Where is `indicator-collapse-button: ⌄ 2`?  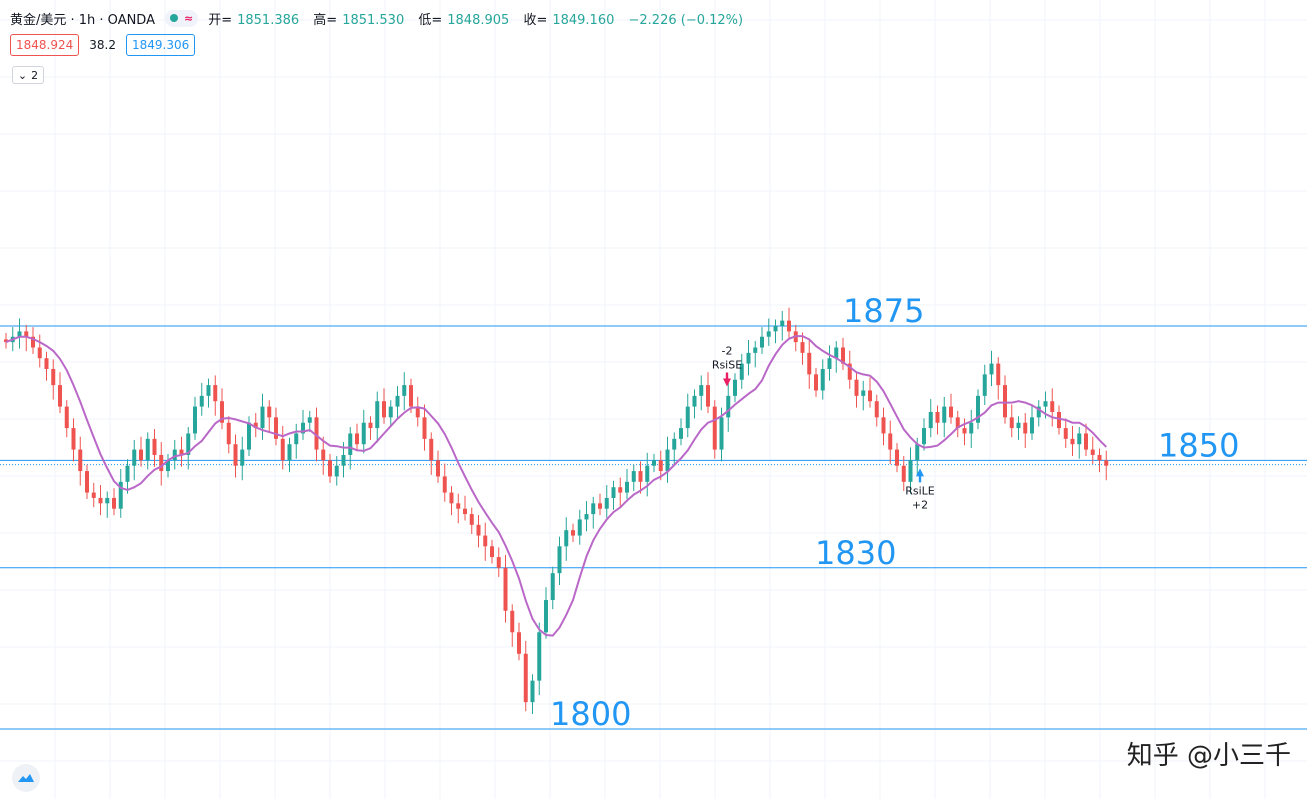 indicator-collapse-button: ⌄ 2 is located at coordinates (28, 75).